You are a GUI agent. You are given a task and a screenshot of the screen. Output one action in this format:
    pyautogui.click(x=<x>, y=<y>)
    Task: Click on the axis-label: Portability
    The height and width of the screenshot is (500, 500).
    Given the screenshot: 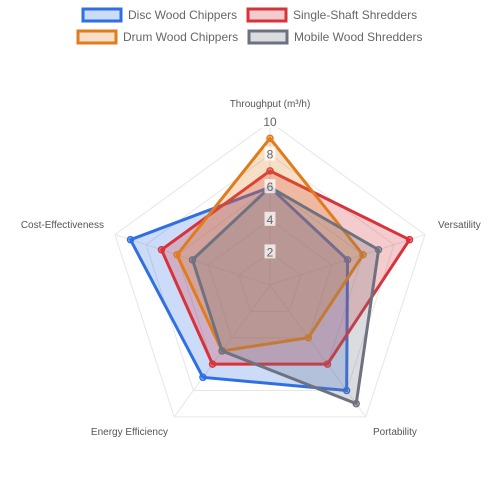 What is the action you would take?
    pyautogui.click(x=395, y=432)
    